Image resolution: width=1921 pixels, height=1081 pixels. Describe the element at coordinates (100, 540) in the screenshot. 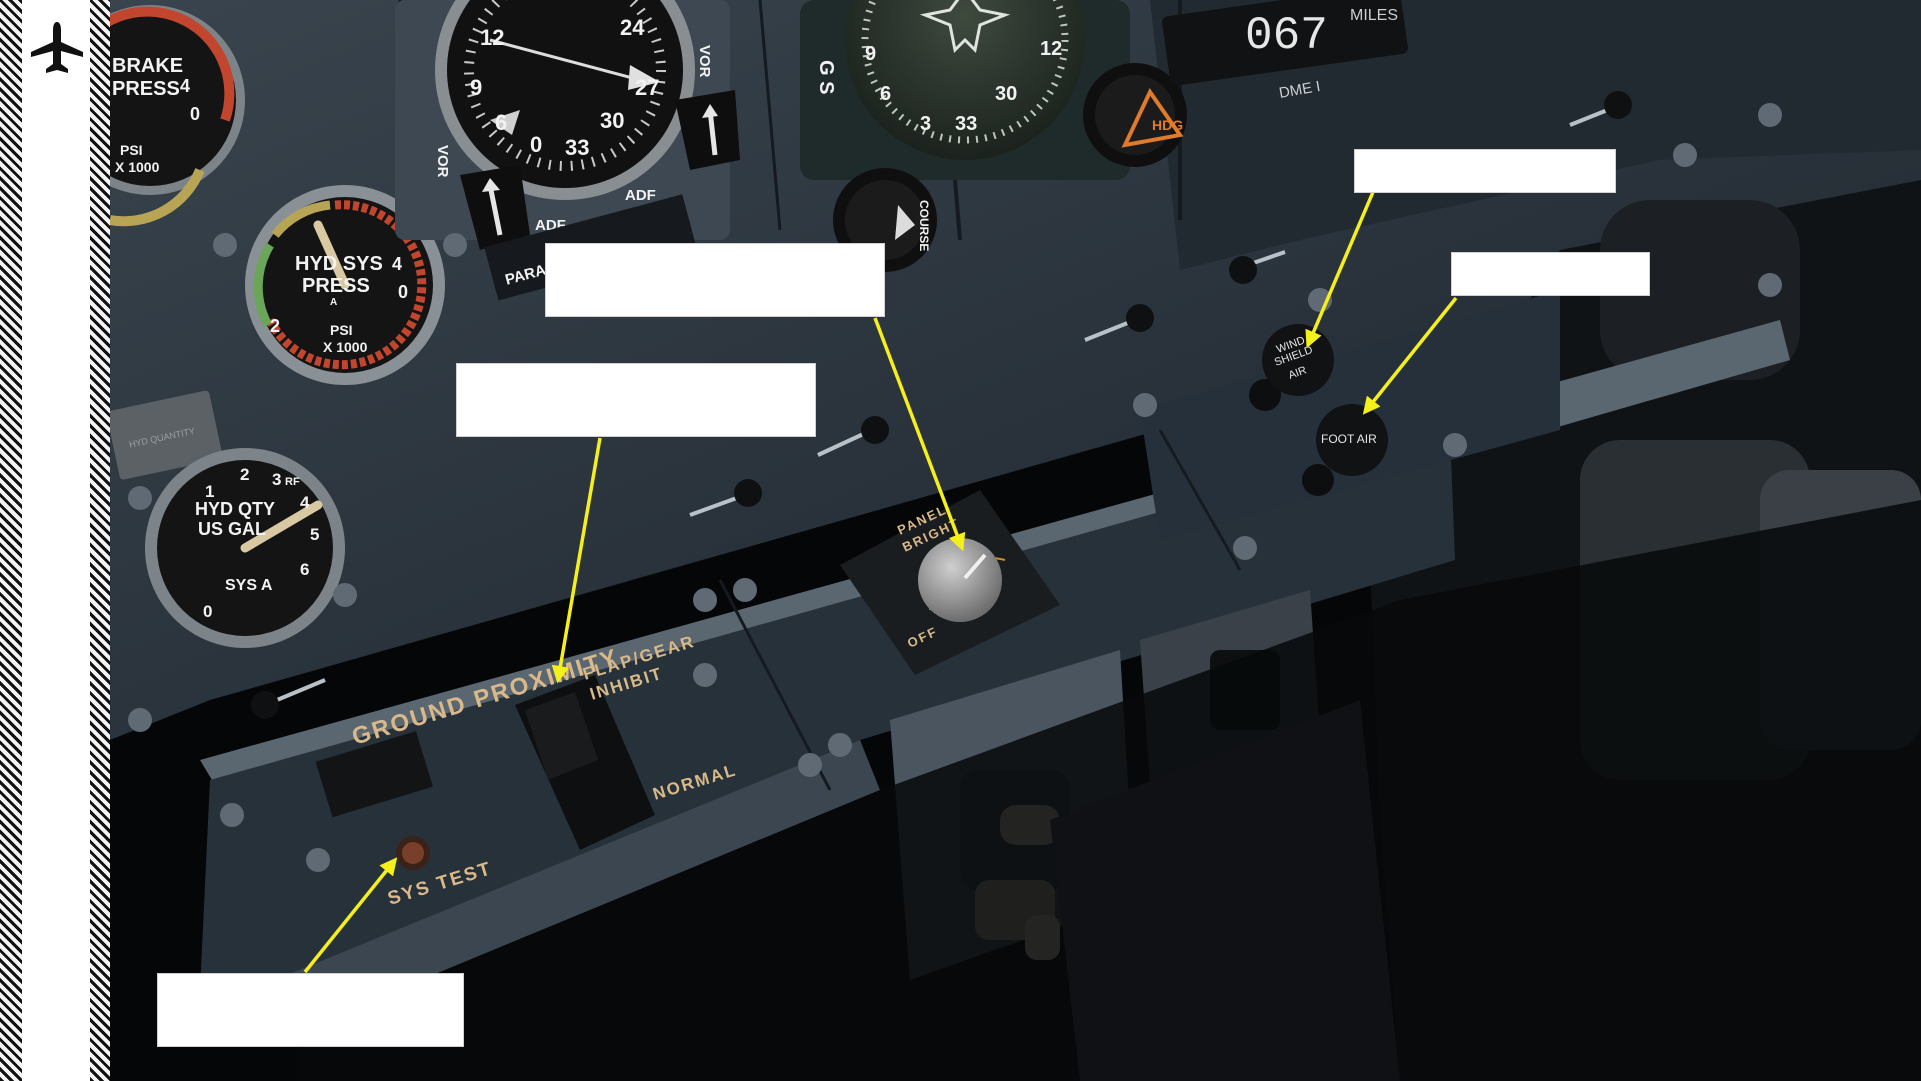

I see `right-hatch-strip` at that location.